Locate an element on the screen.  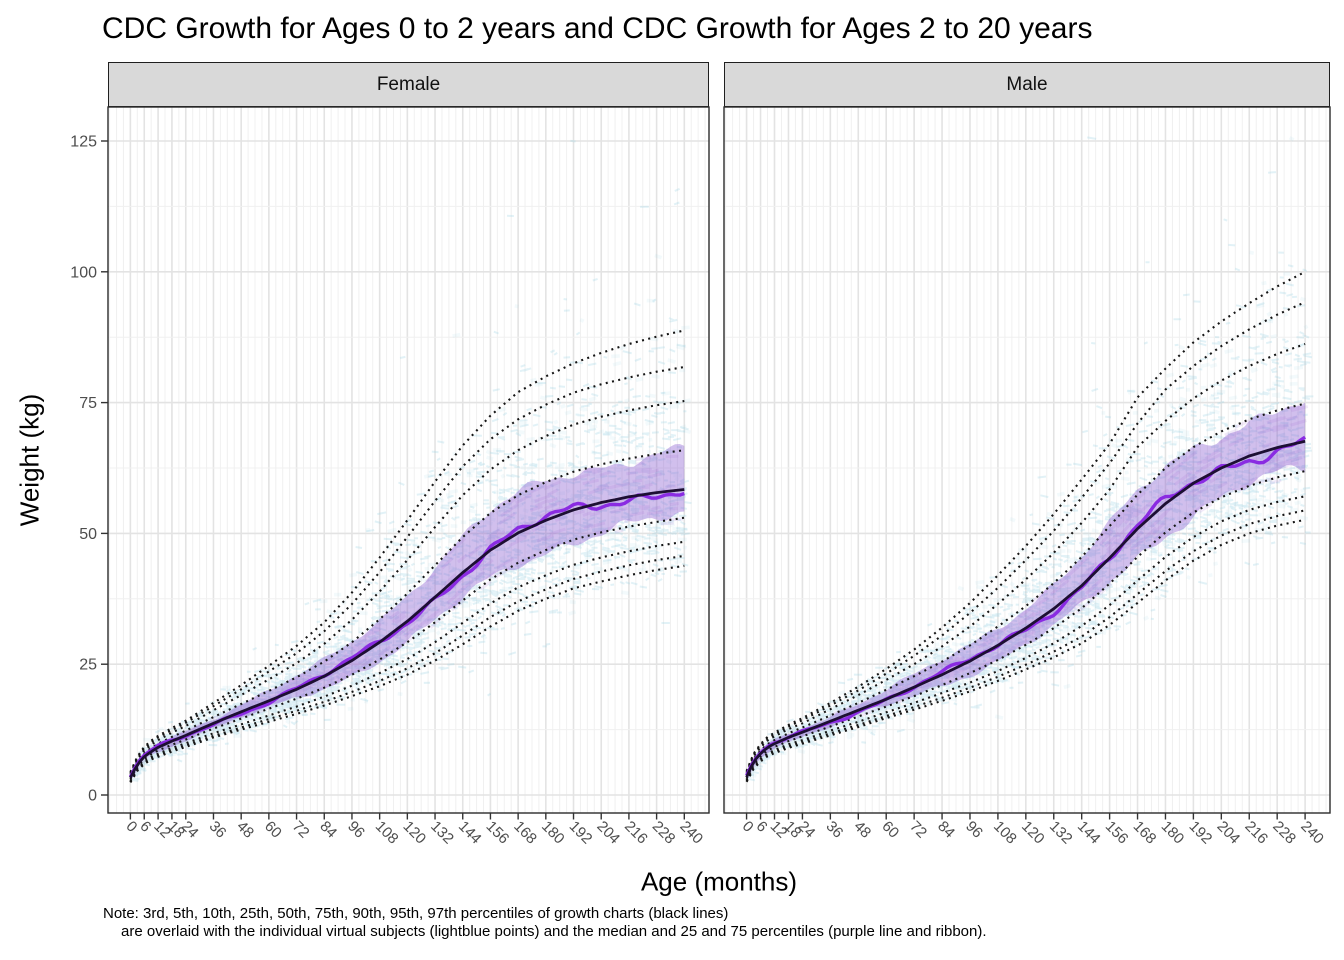
y-tick-label: 25 is located at coordinates (88, 665).